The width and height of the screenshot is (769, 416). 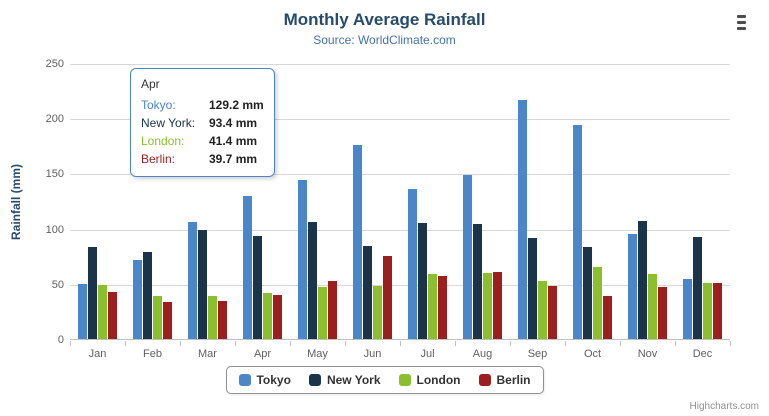 I want to click on bar-tokyo-mar, so click(x=192, y=280).